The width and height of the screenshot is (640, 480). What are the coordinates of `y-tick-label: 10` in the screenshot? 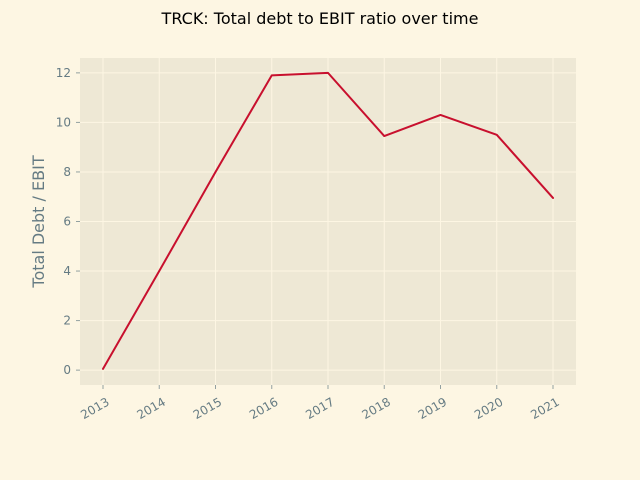 It's located at (63, 122).